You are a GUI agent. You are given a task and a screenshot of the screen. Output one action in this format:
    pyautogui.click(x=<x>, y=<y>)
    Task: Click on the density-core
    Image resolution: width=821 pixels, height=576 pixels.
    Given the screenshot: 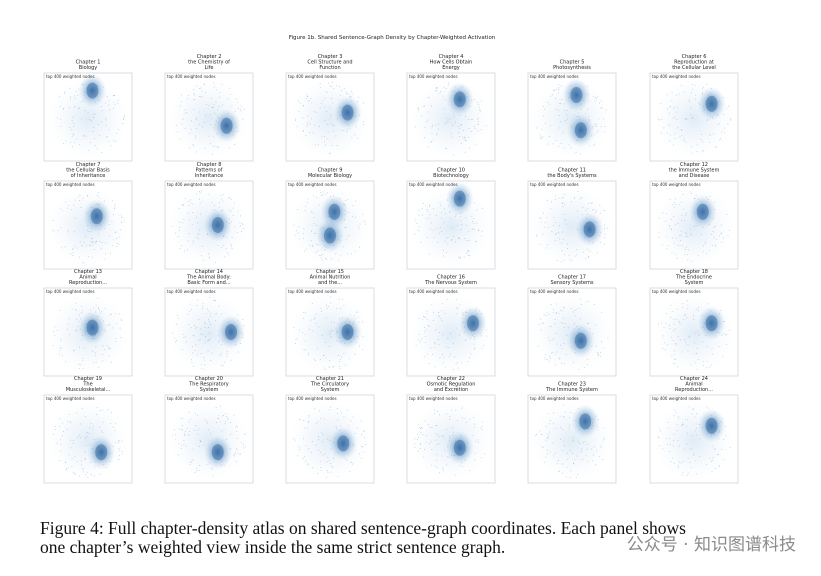 What is the action you would take?
    pyautogui.click(x=585, y=421)
    